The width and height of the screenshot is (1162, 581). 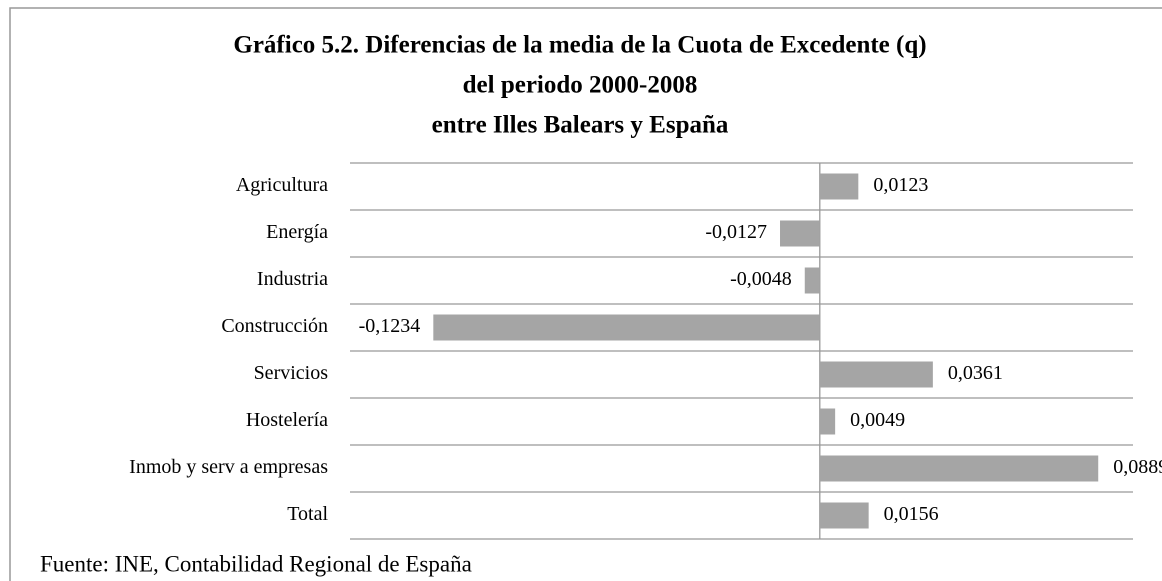 What do you see at coordinates (287, 420) in the screenshot?
I see `category-label: Hostelería` at bounding box center [287, 420].